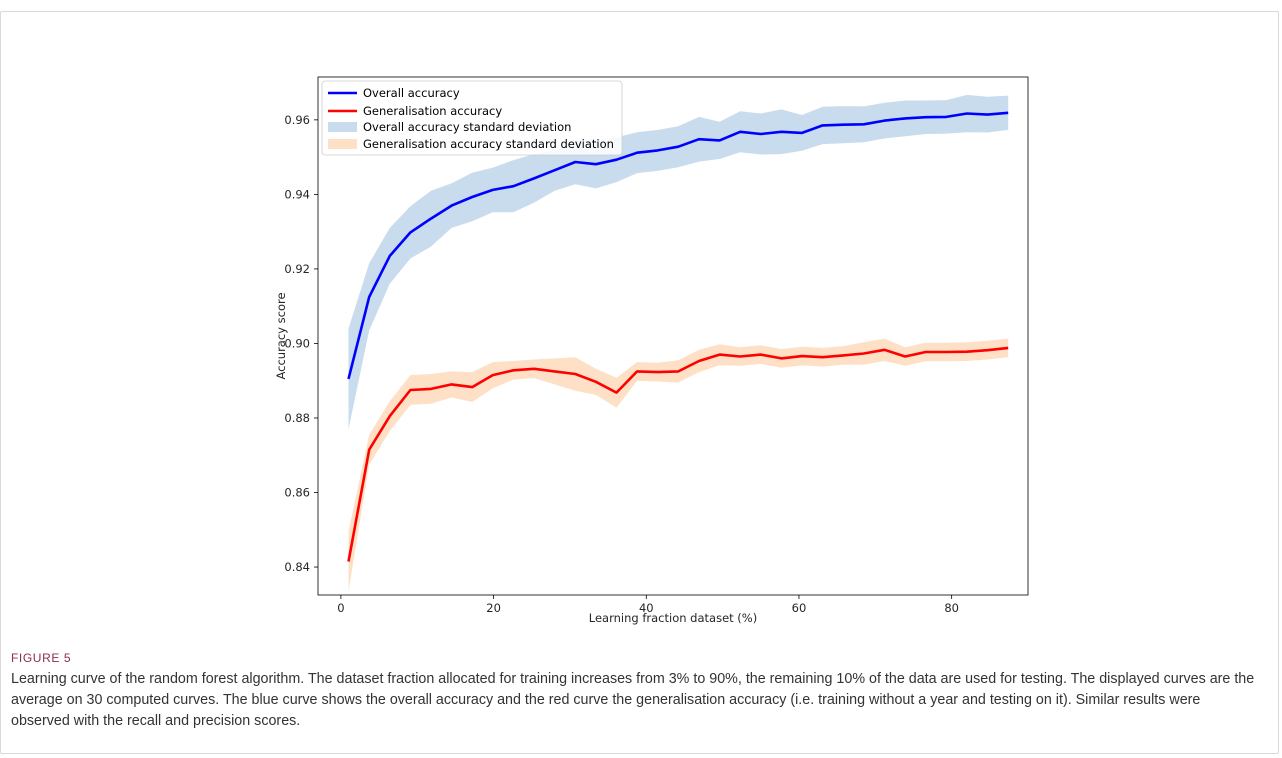 This screenshot has height=758, width=1282. What do you see at coordinates (297, 418) in the screenshot?
I see `y-tick-label: 0.88` at bounding box center [297, 418].